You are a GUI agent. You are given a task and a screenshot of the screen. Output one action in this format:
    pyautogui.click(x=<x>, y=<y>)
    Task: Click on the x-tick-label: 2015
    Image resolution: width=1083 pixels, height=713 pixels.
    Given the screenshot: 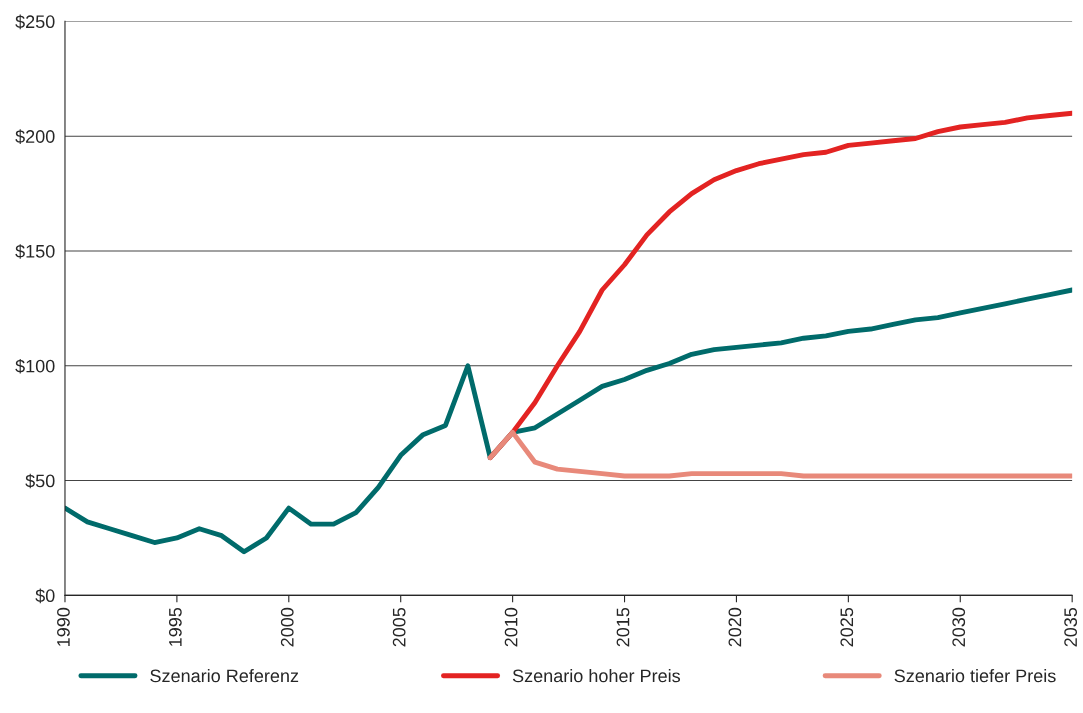 What is the action you would take?
    pyautogui.click(x=623, y=627)
    